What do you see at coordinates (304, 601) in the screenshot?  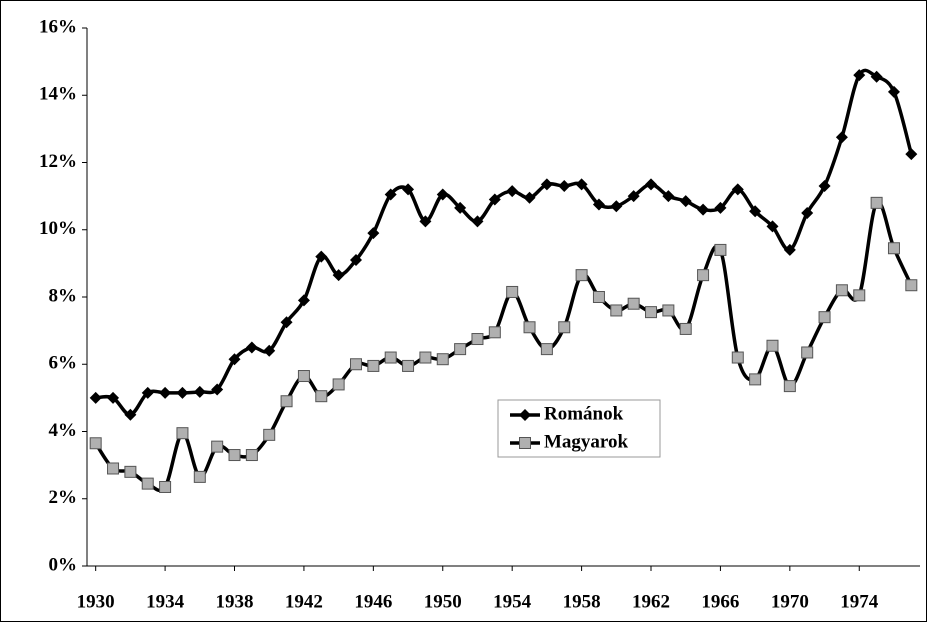 I see `x-tick-label: 1942` at bounding box center [304, 601].